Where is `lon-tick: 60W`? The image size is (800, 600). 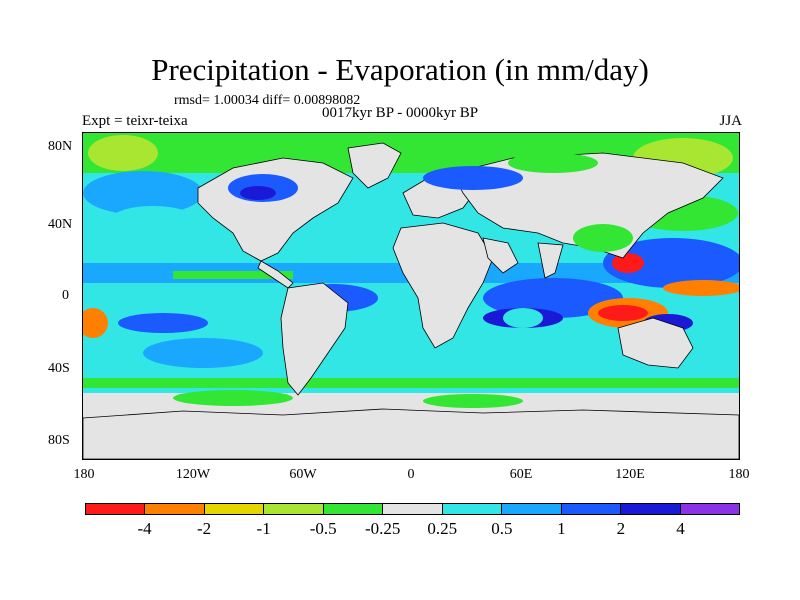 lon-tick: 60W is located at coordinates (303, 474).